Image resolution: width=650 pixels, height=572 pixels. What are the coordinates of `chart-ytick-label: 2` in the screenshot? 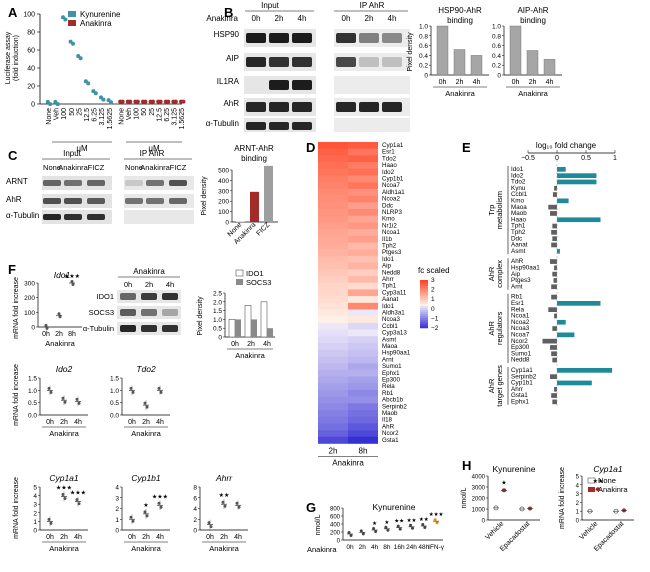 It's located at (35, 513).